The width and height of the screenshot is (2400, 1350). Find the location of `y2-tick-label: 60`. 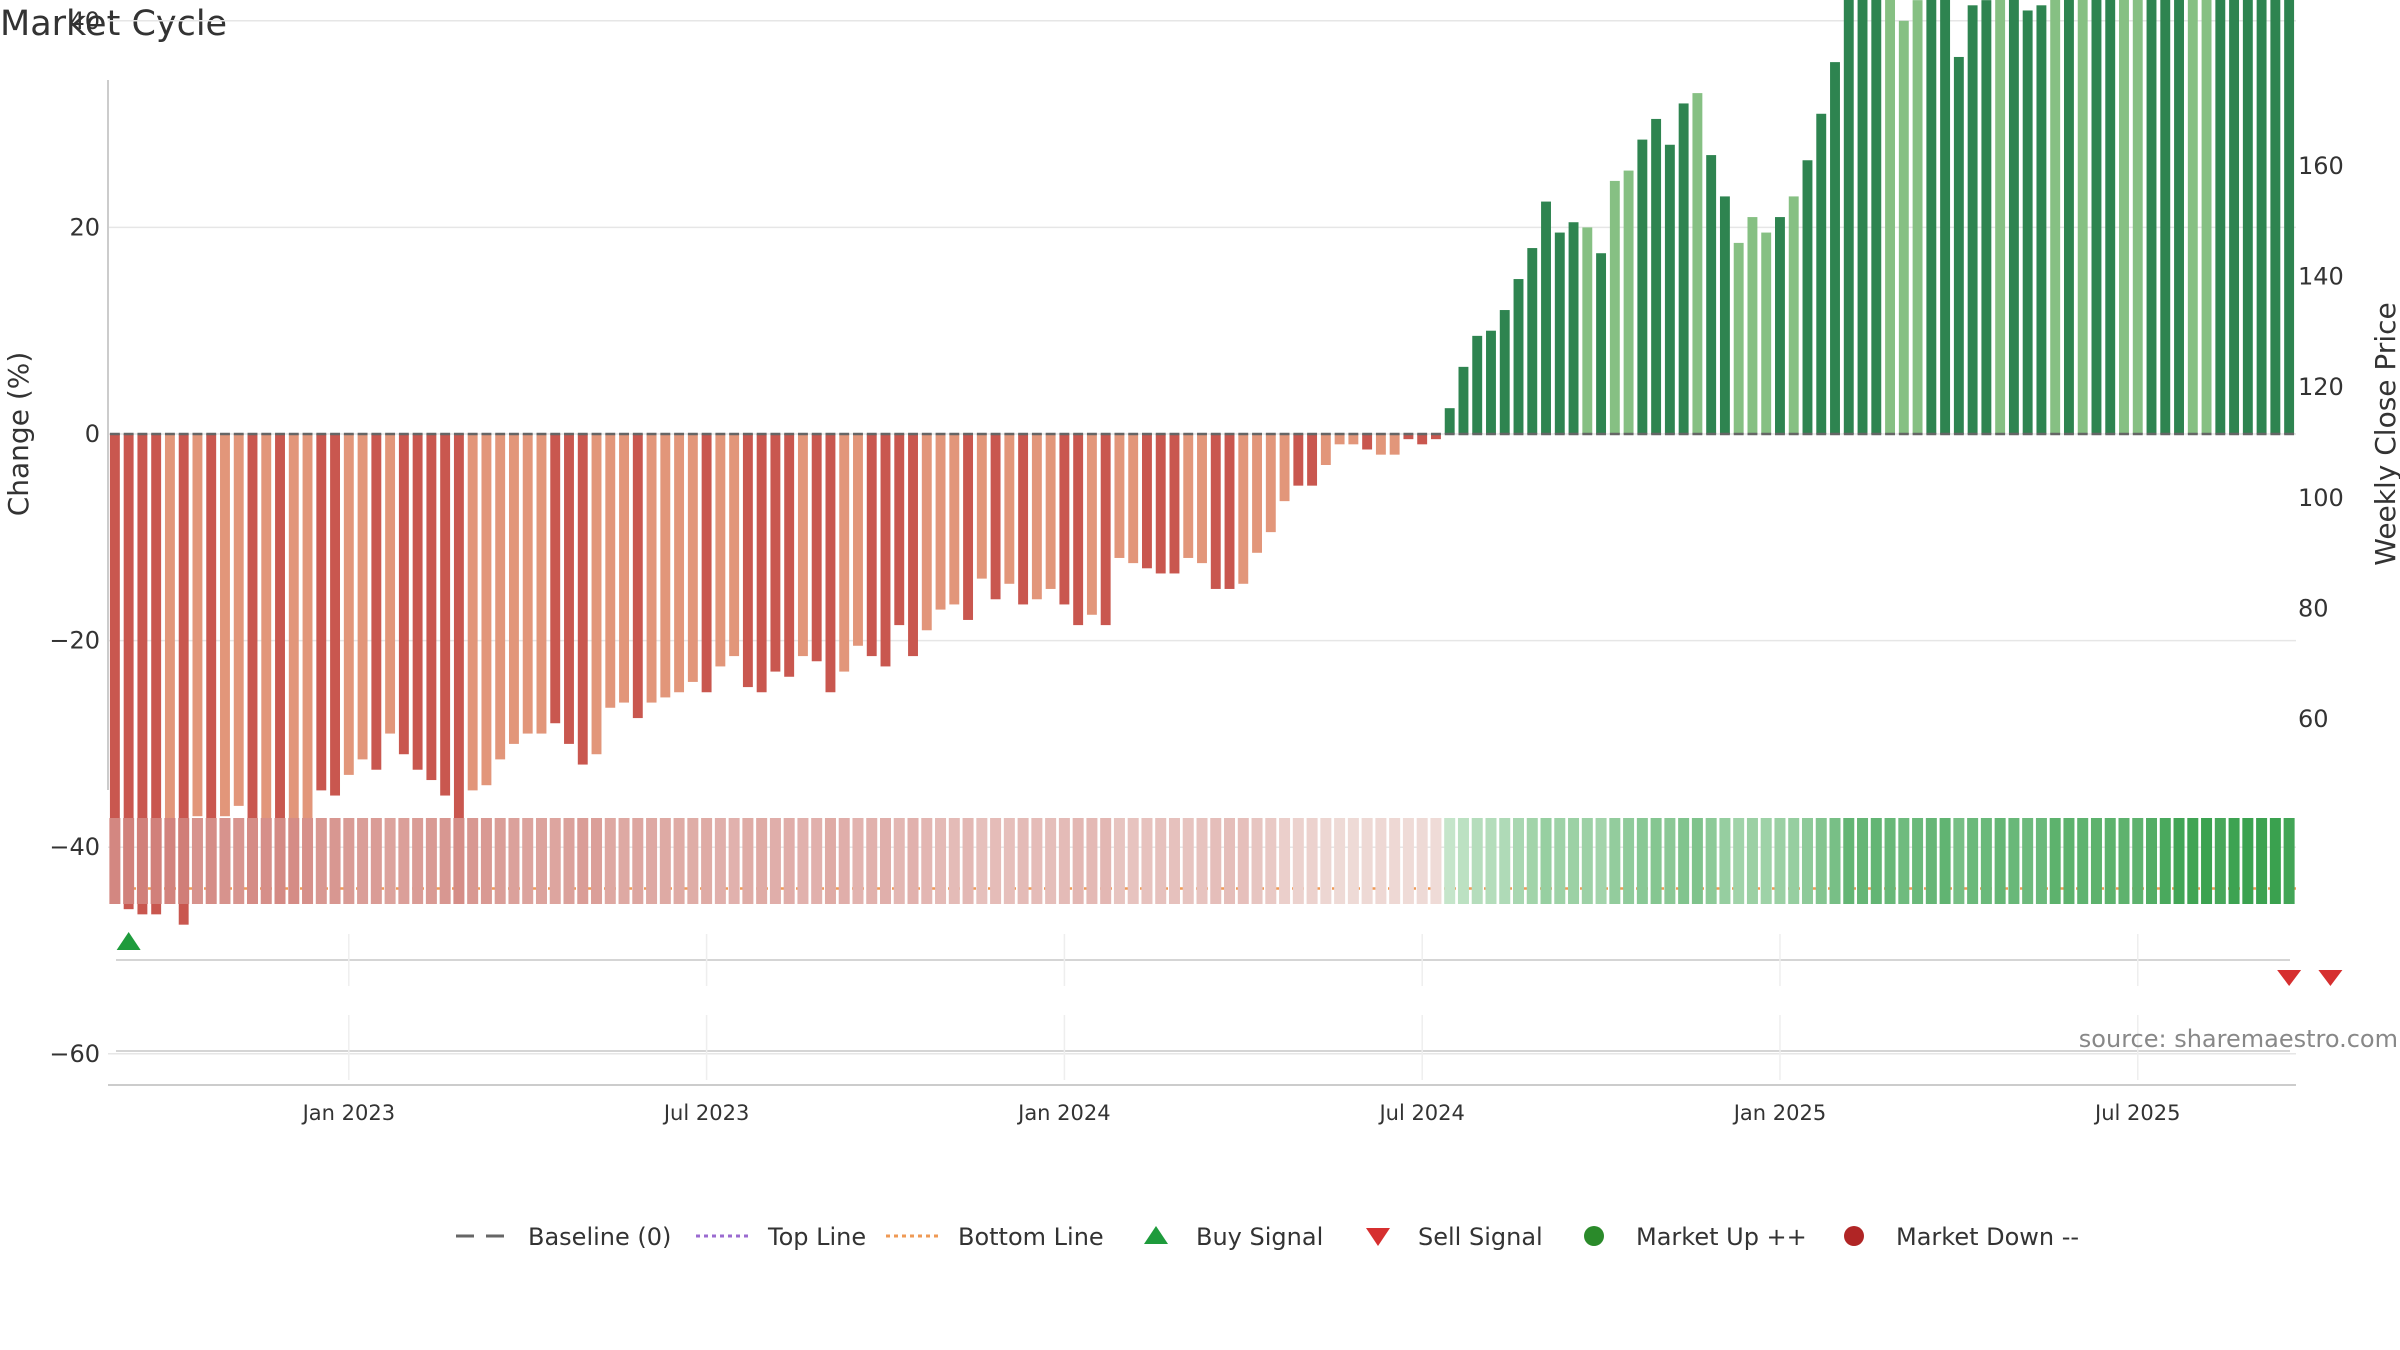

y2-tick-label: 60 is located at coordinates (2313, 719).